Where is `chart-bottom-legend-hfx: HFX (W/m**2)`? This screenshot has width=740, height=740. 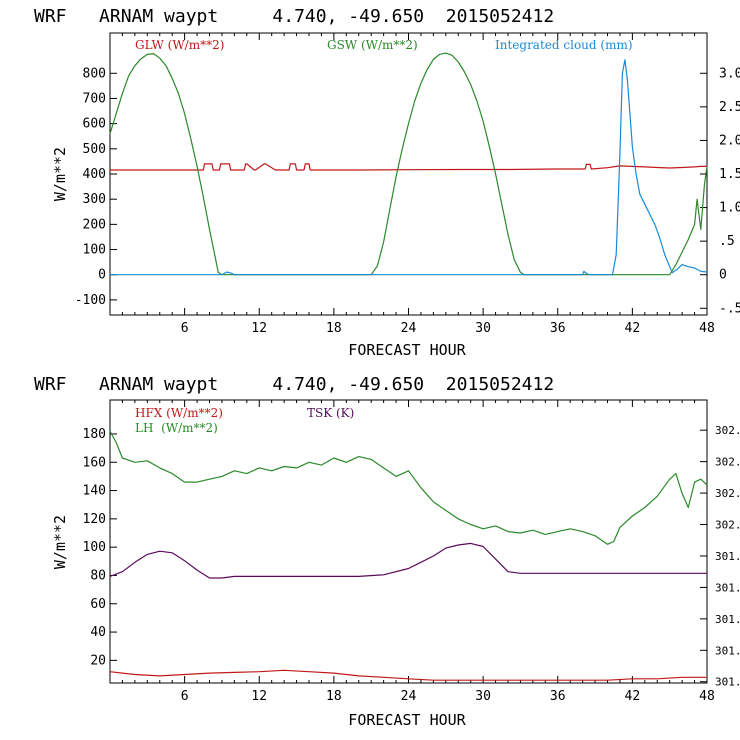 chart-bottom-legend-hfx: HFX (W/m**2) is located at coordinates (179, 413).